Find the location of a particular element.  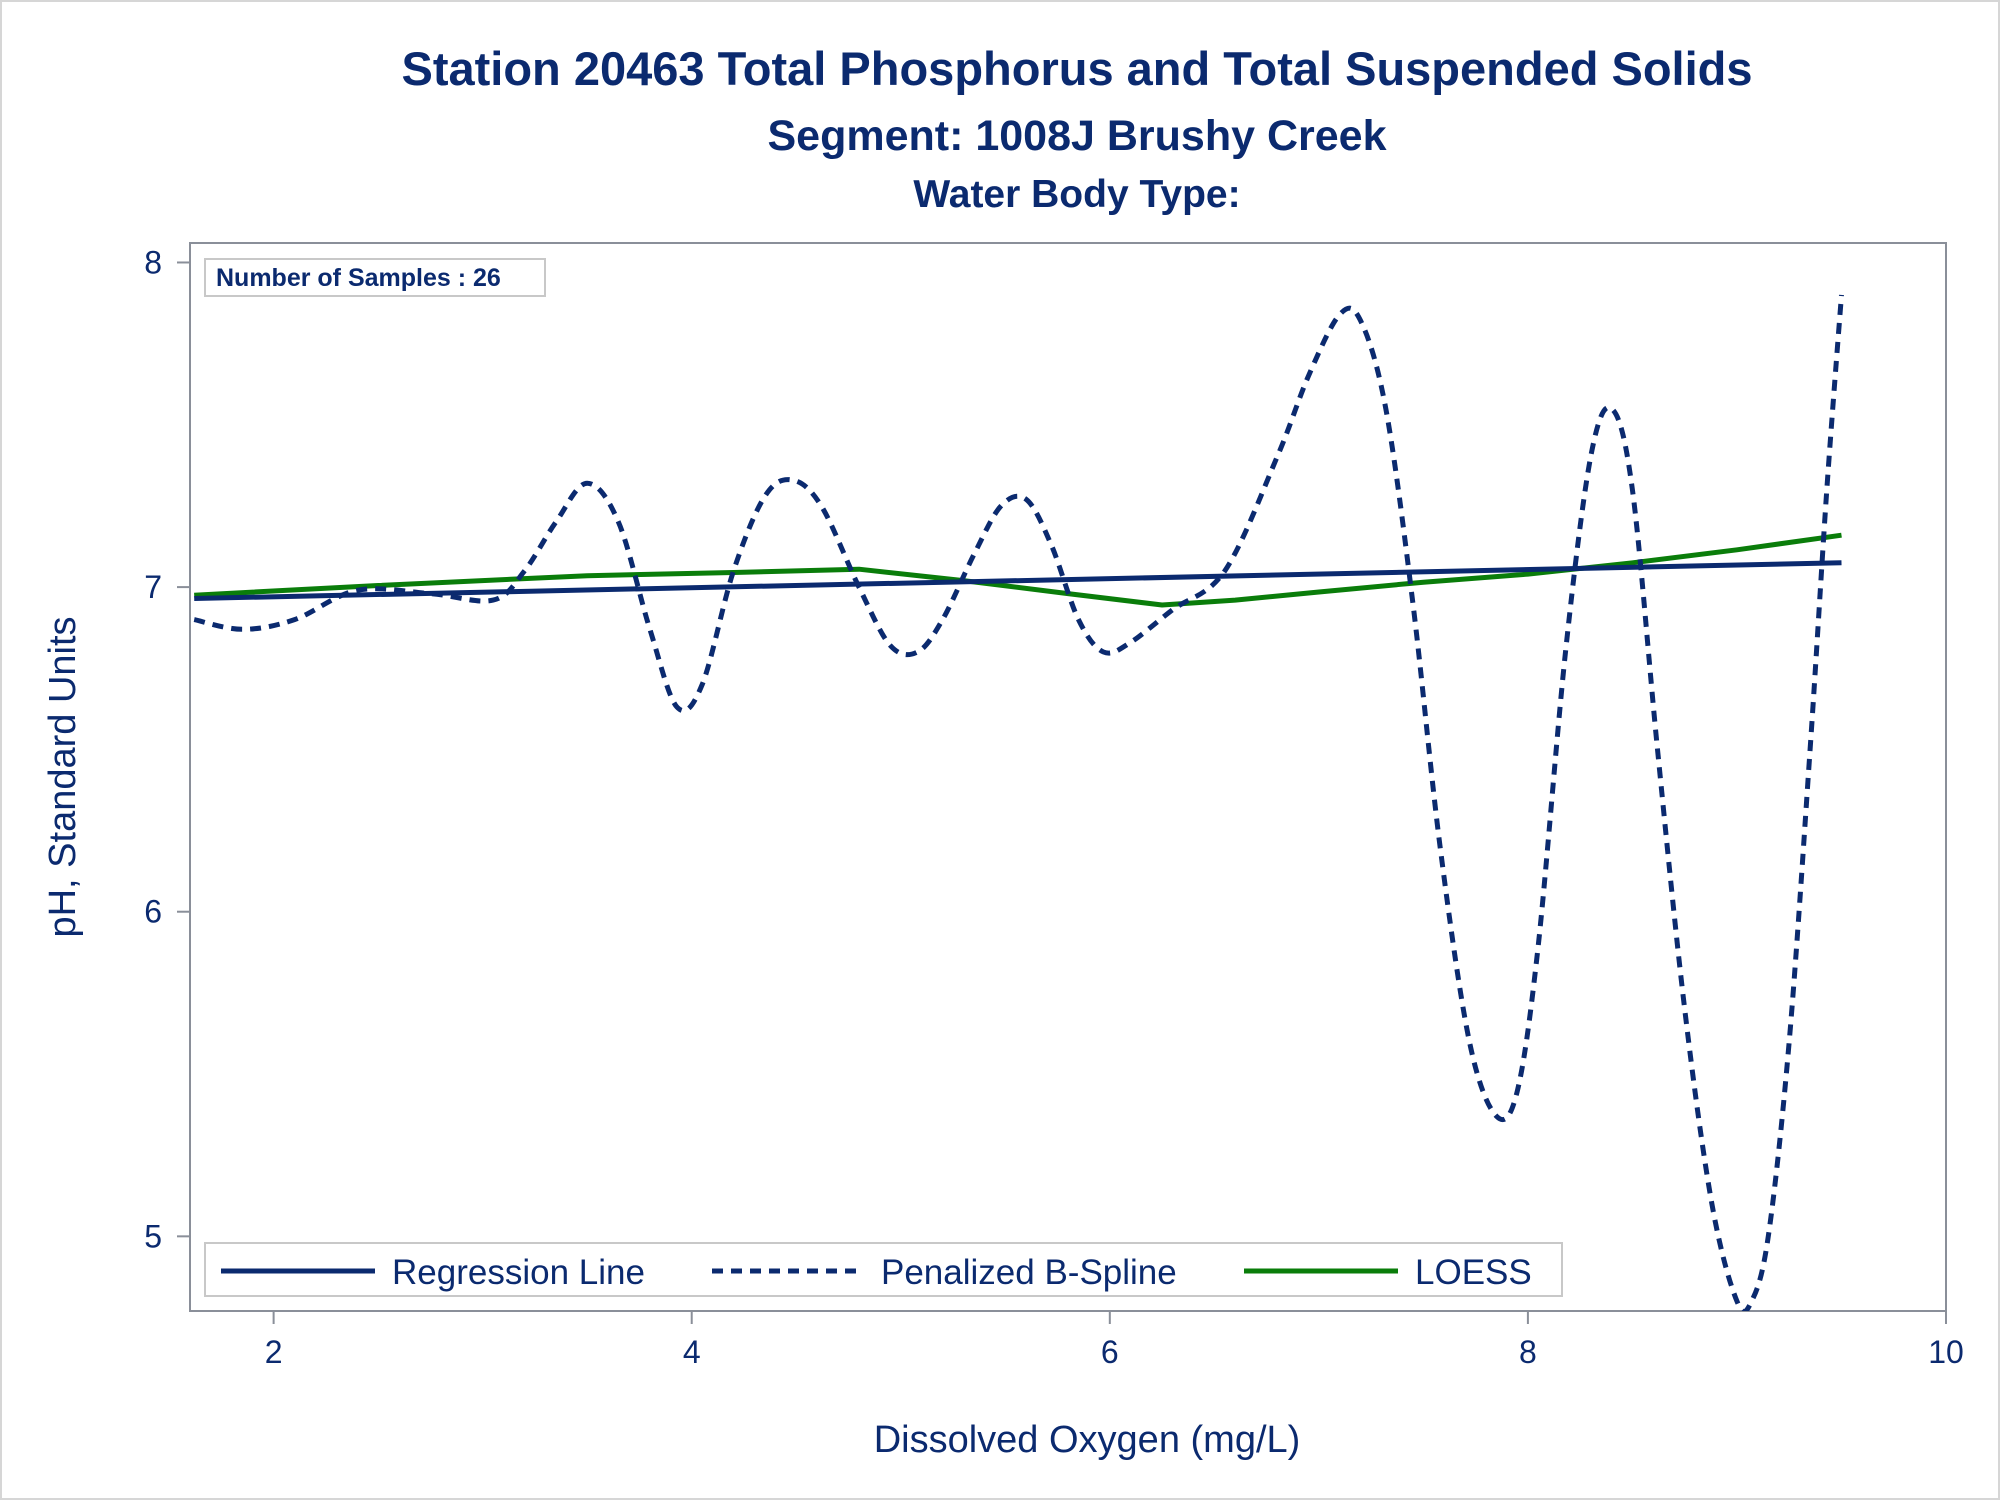

legend-label-regression: Regression Line is located at coordinates (518, 1272).